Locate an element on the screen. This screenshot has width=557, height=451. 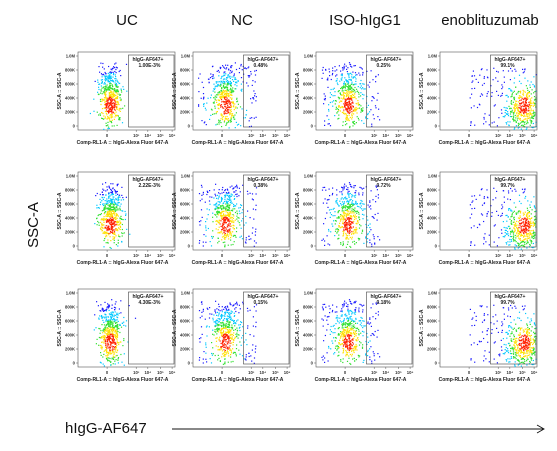
y-tick-label: 600K is located at coordinates (70, 321).